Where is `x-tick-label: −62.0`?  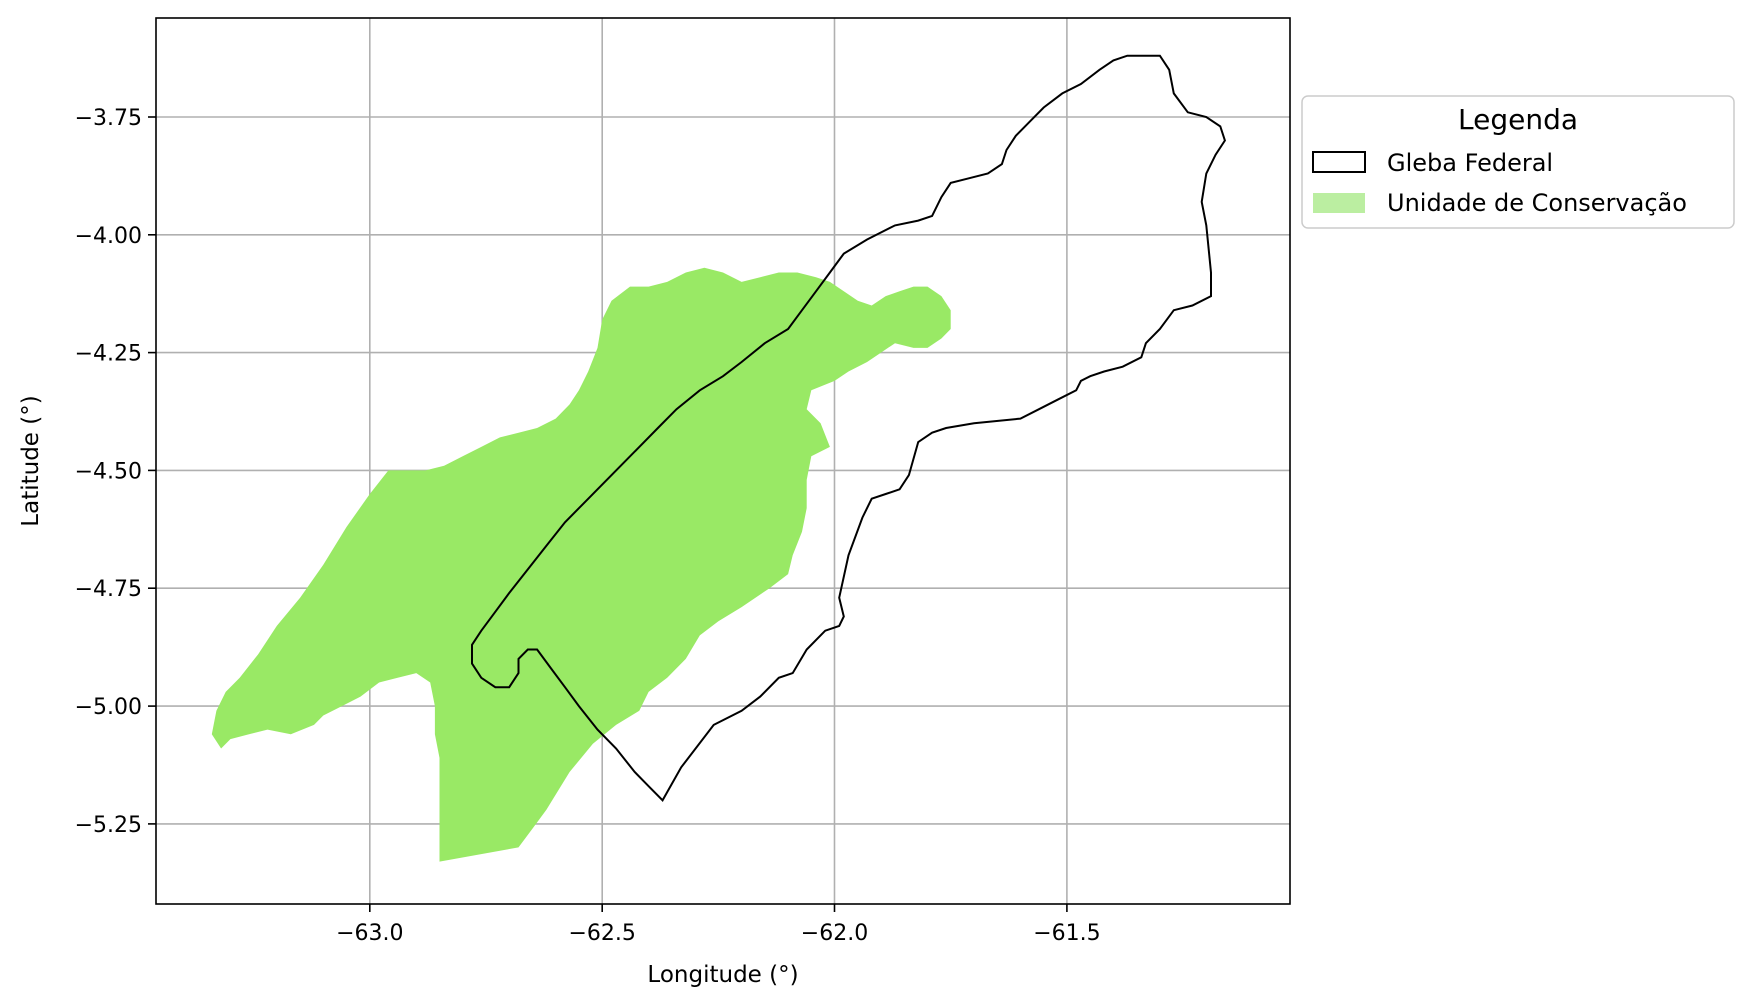 x-tick-label: −62.0 is located at coordinates (834, 933).